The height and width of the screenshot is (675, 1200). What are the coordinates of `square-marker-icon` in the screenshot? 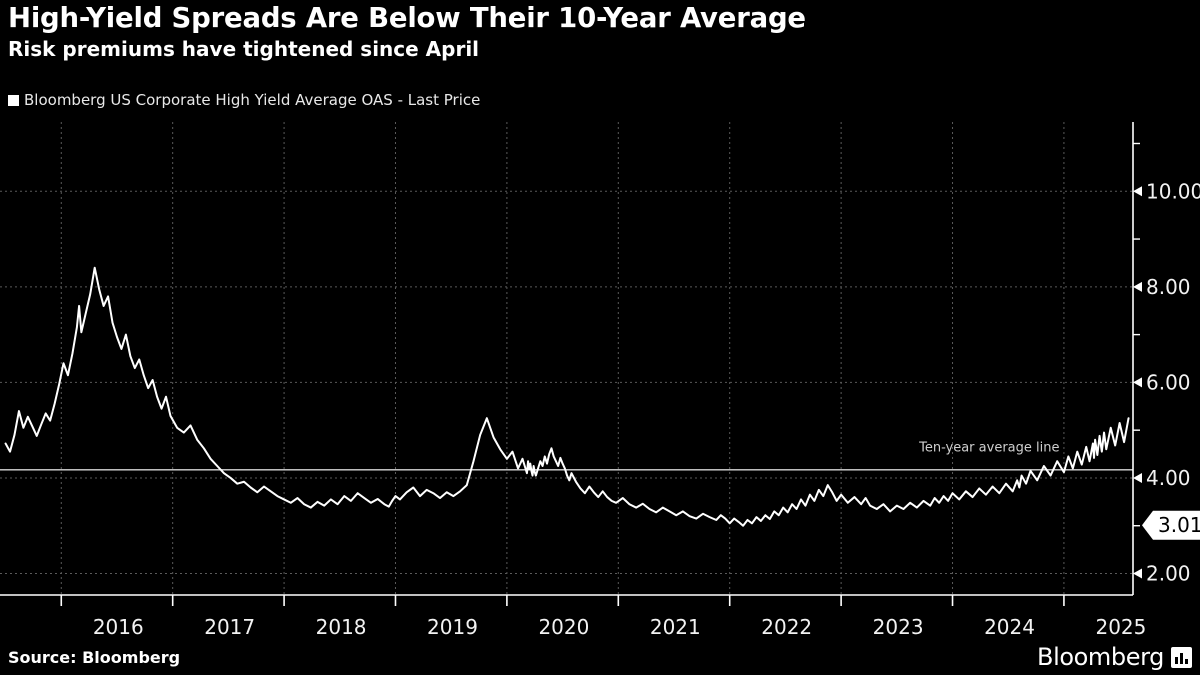 It's located at (13, 100).